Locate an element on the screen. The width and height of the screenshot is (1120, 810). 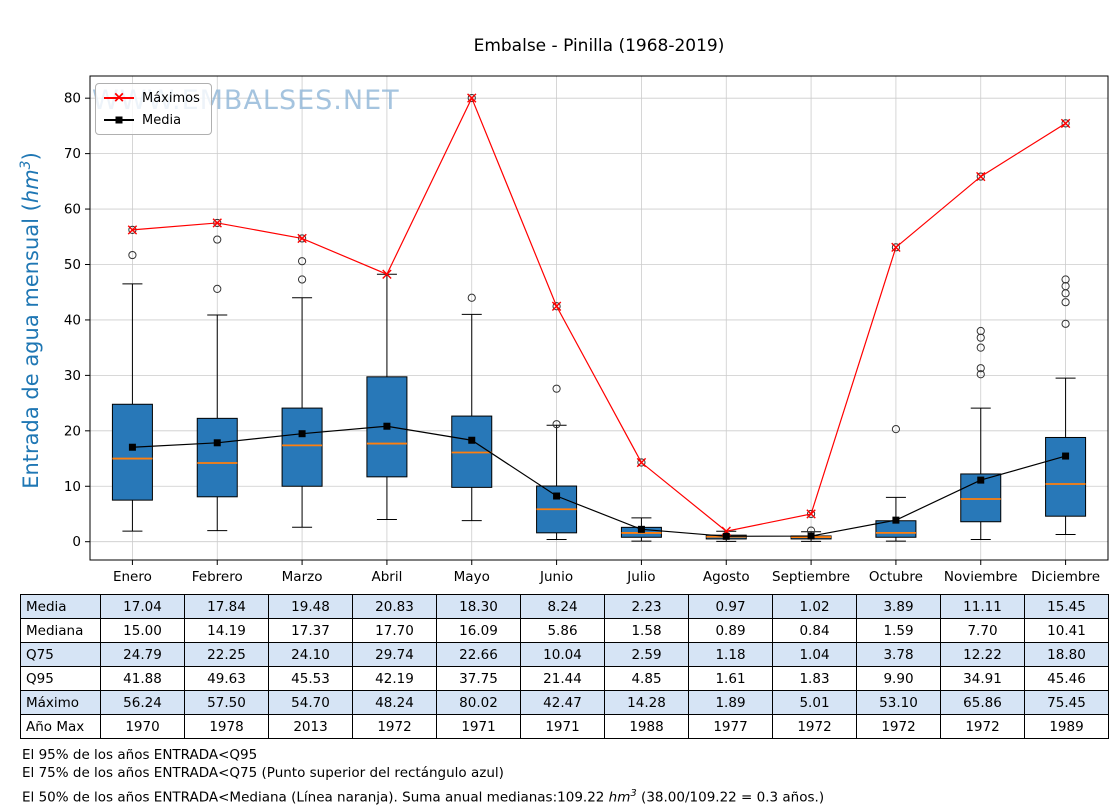
table-cell: 8.24 is located at coordinates (562, 606).